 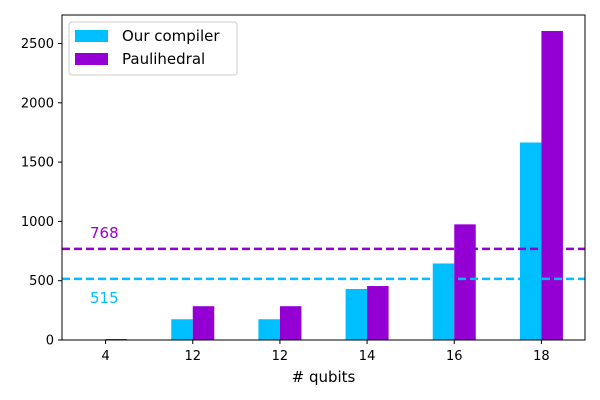 What do you see at coordinates (192, 356) in the screenshot?
I see `x-tick-label-1: 12` at bounding box center [192, 356].